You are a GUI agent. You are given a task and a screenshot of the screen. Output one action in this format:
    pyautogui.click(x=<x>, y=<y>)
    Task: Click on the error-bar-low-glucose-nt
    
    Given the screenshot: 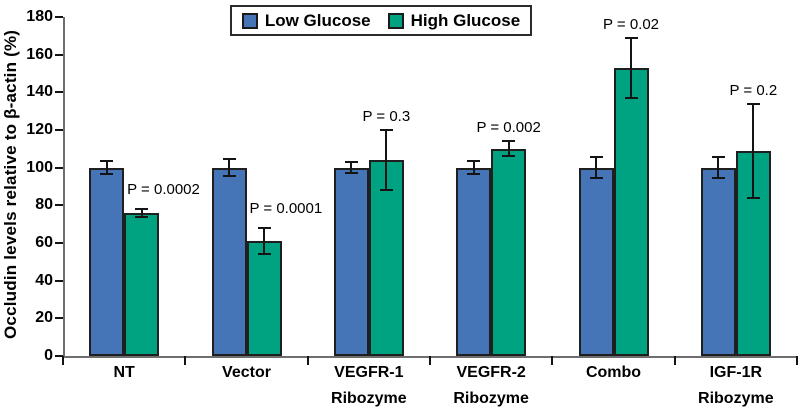 What is the action you would take?
    pyautogui.click(x=106, y=168)
    